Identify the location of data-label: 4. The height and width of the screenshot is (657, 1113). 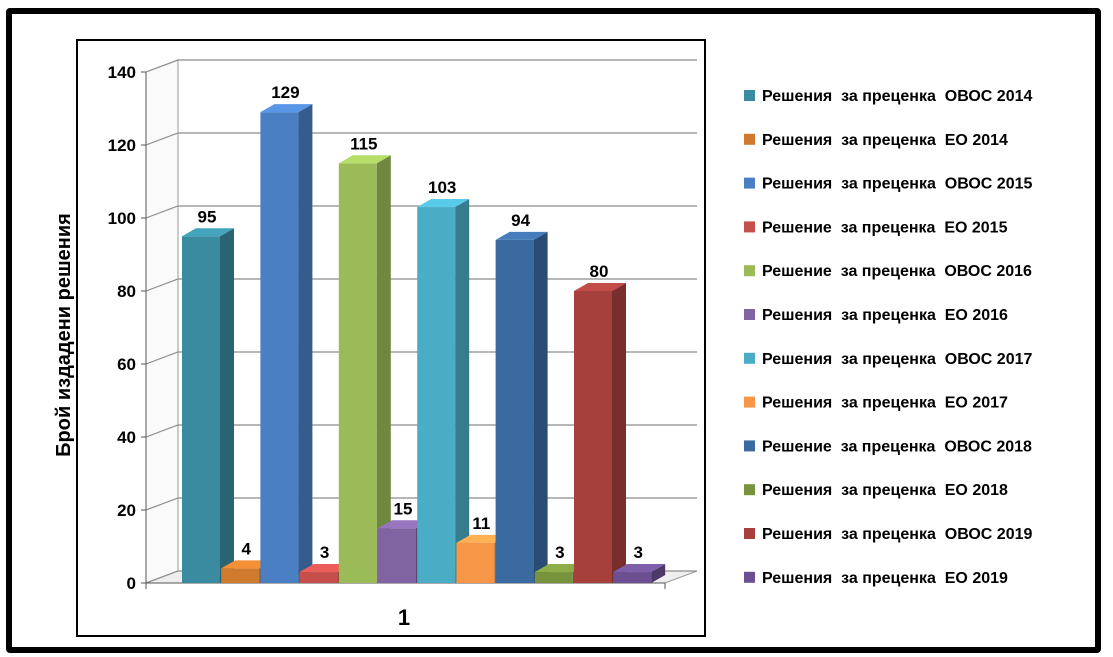
(246, 548).